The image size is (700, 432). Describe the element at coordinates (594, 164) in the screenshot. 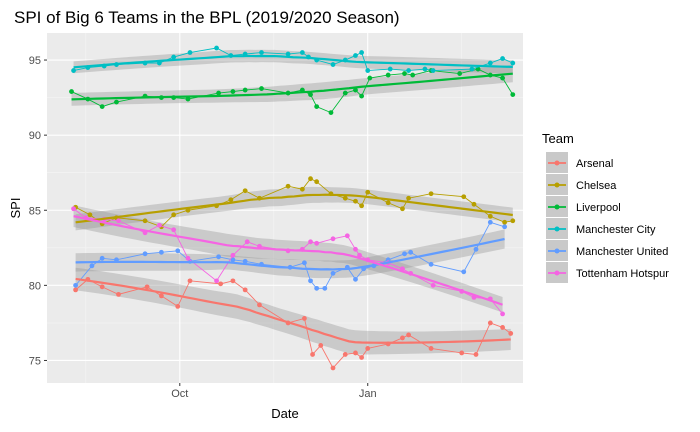

I see `legend-label-arsenal: Arsenal` at that location.